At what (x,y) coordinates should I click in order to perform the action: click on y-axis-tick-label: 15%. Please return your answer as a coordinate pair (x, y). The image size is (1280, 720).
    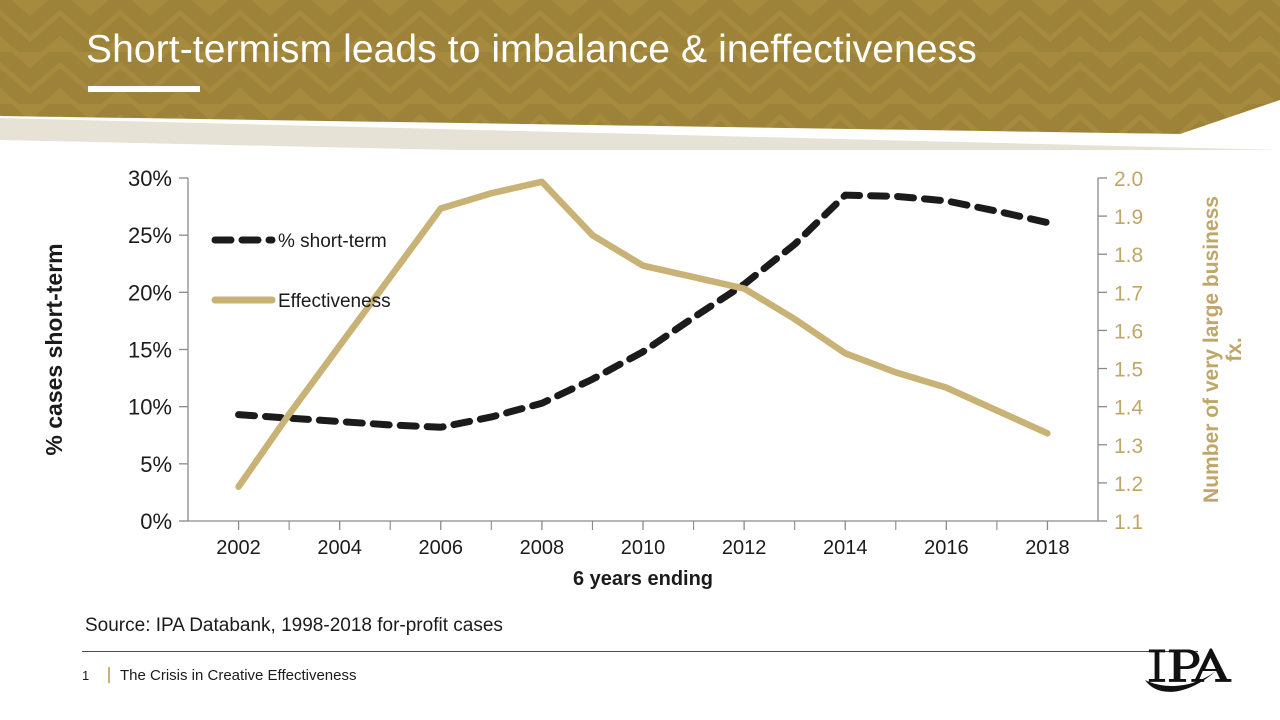
    Looking at the image, I should click on (150, 350).